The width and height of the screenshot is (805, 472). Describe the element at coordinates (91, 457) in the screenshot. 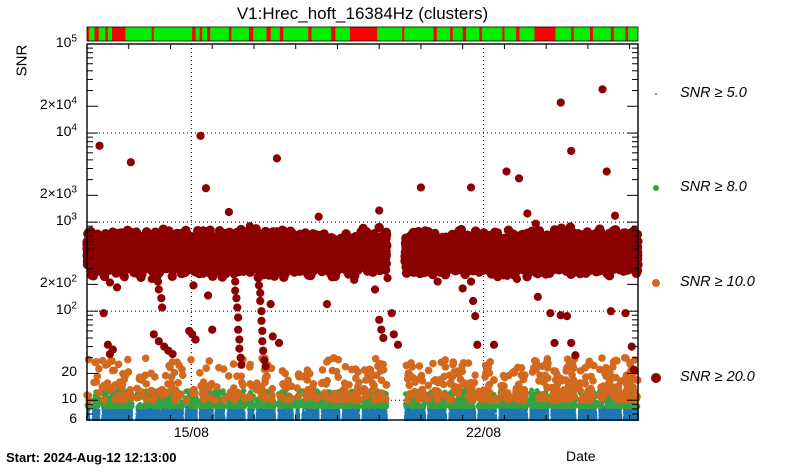

I see `start-time-label: Start: 2024-Aug-12 12:13:00` at that location.